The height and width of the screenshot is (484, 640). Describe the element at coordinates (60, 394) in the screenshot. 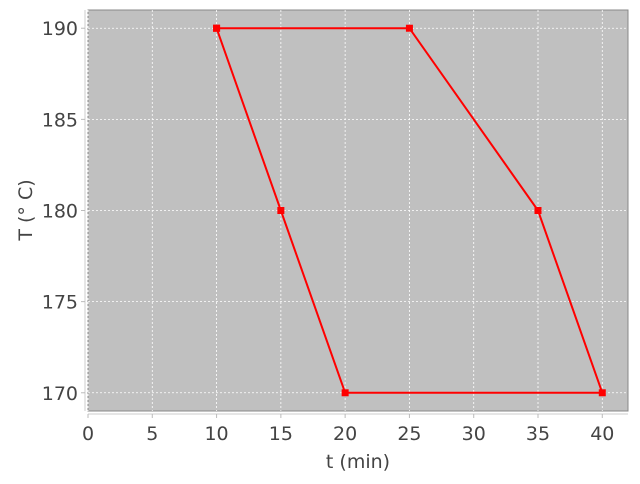

I see `y-tick-label: 170` at that location.